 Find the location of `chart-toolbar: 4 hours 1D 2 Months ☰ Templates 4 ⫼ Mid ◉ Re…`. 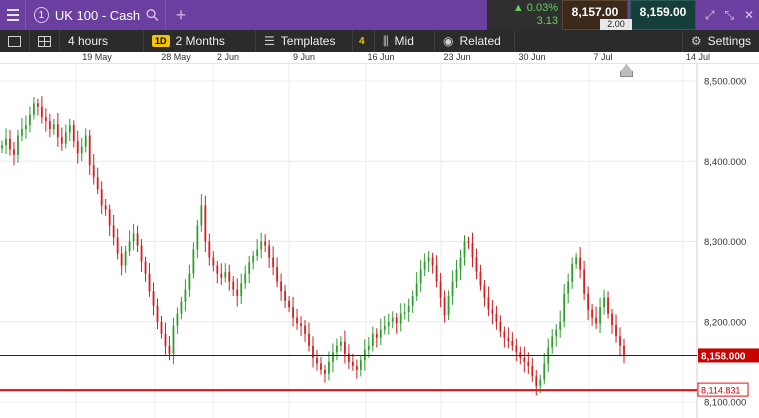

chart-toolbar: 4 hours 1D 2 Months ☰ Templates 4 ⫼ Mid ◉ Re… is located at coordinates (379, 41).